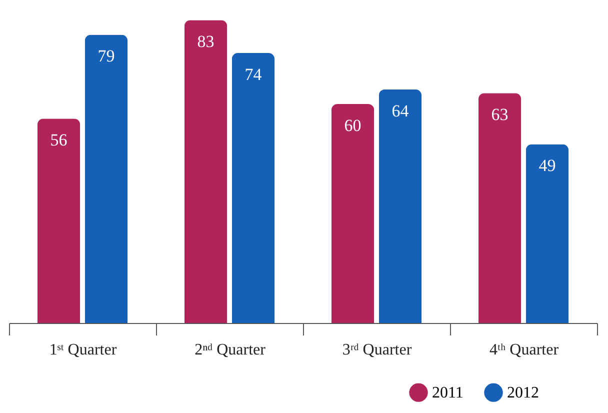  Describe the element at coordinates (524, 350) in the screenshot. I see `x-tick-label: 4ᵗʰ Quarter` at that location.